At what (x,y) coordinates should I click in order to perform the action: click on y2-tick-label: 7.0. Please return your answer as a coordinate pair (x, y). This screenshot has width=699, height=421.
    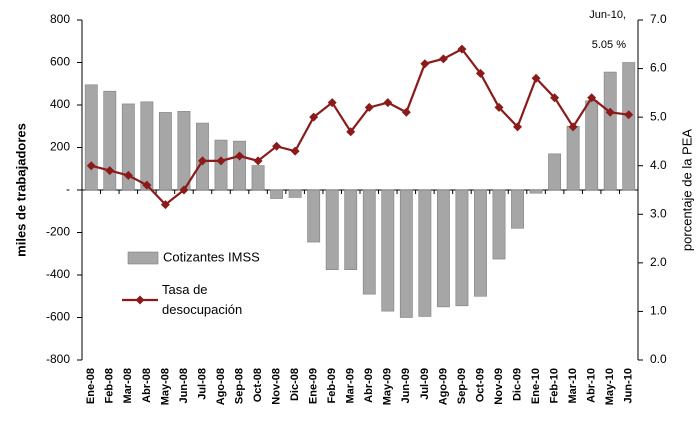
    Looking at the image, I should click on (658, 19).